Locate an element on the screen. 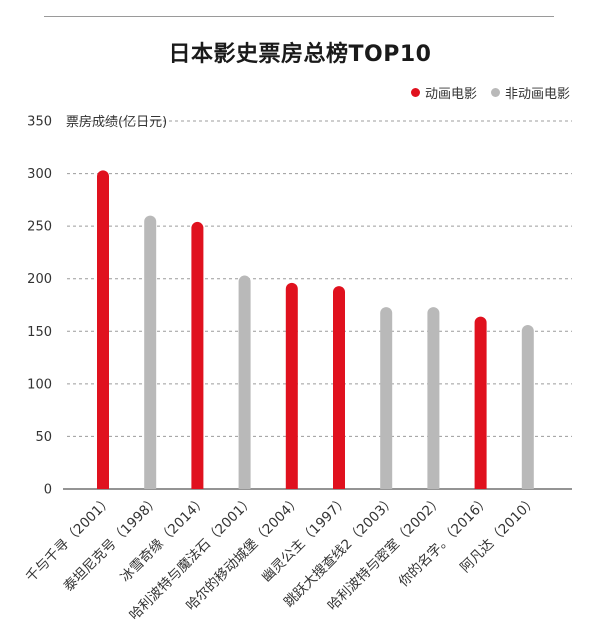  legend-item-animated: 动画电影 is located at coordinates (443, 92).